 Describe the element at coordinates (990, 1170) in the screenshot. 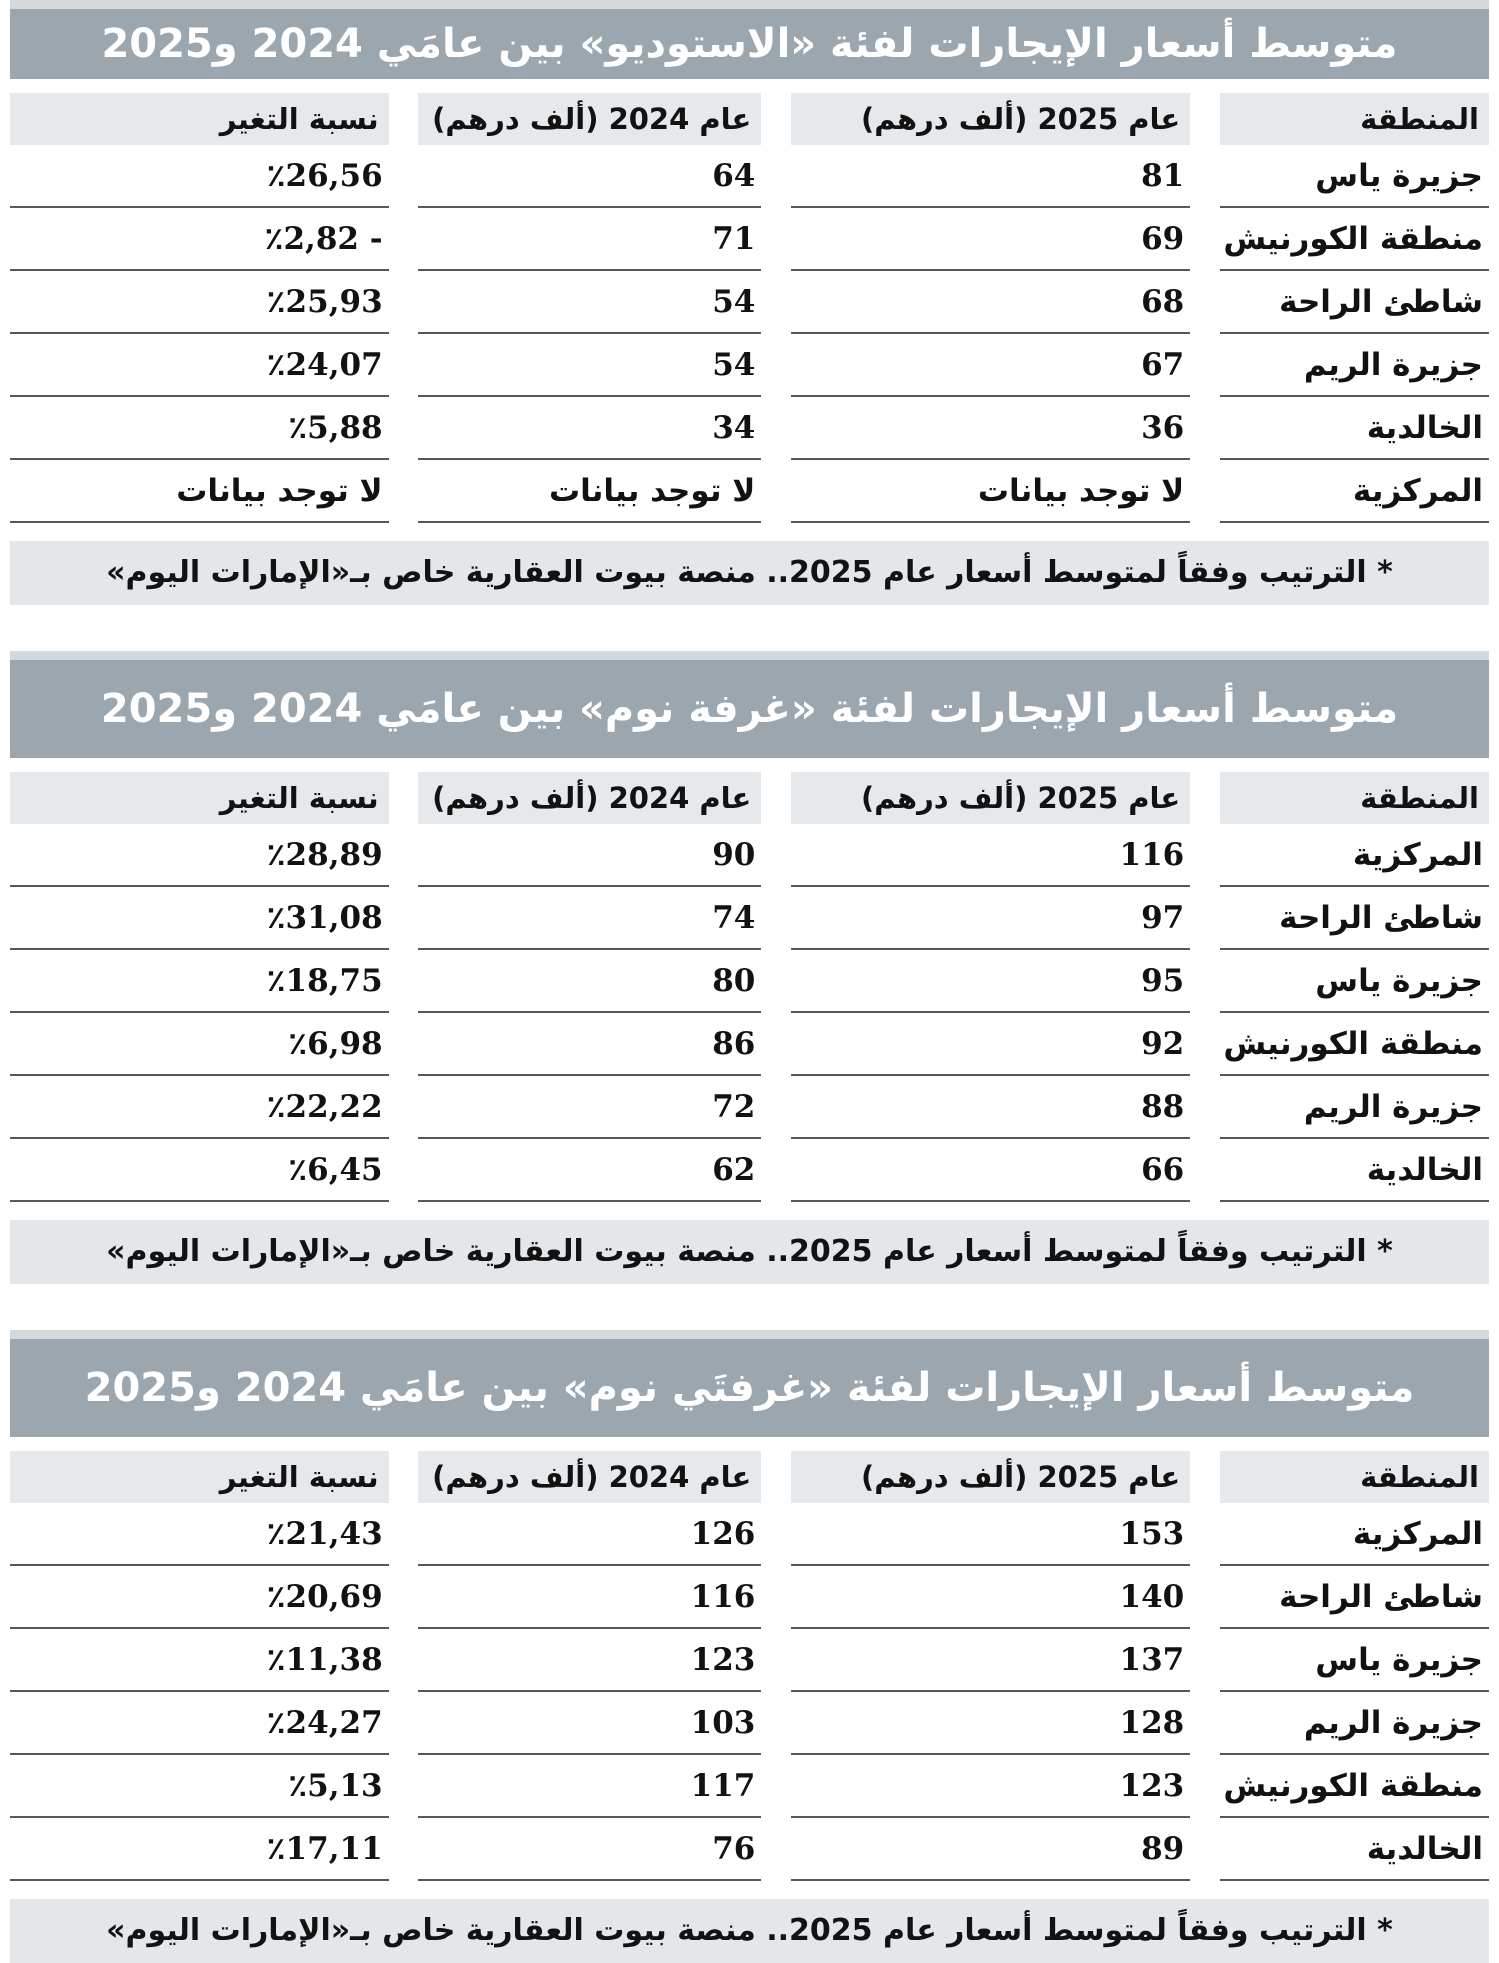

I see `value-2025-cell: 66` at that location.